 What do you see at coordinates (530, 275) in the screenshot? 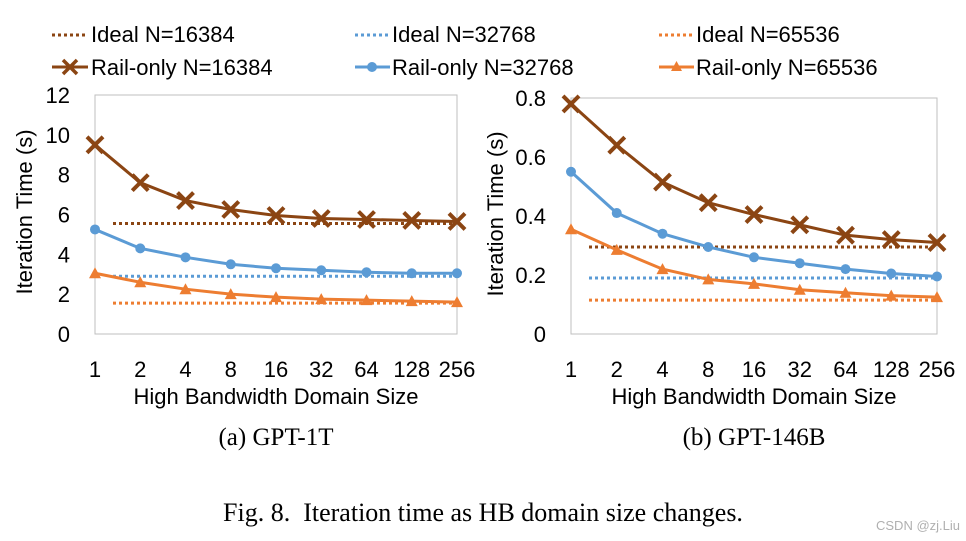
I see `y-tick-label: 0.2` at bounding box center [530, 275].